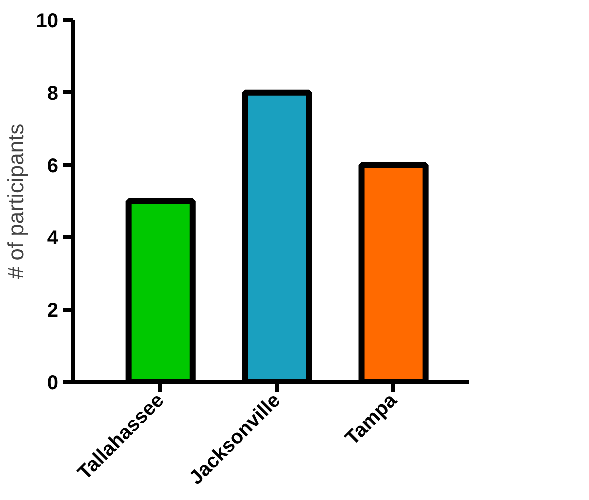  What do you see at coordinates (15, 202) in the screenshot?
I see `y-axis-title: # of participants` at bounding box center [15, 202].